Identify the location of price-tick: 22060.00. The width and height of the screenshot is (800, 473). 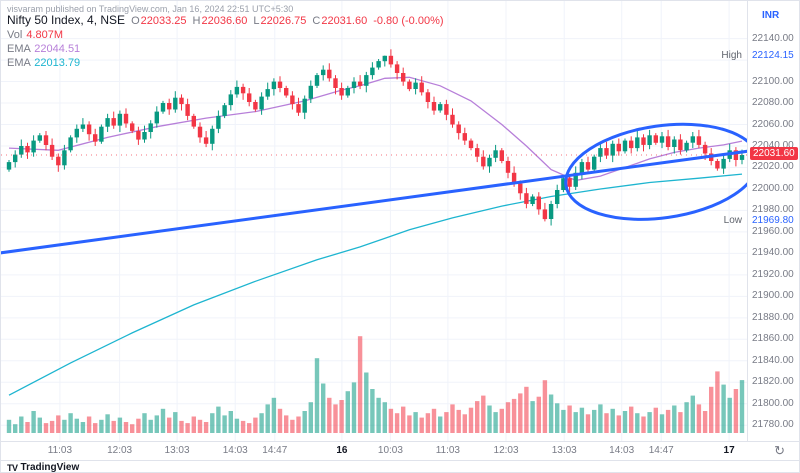
(773, 124).